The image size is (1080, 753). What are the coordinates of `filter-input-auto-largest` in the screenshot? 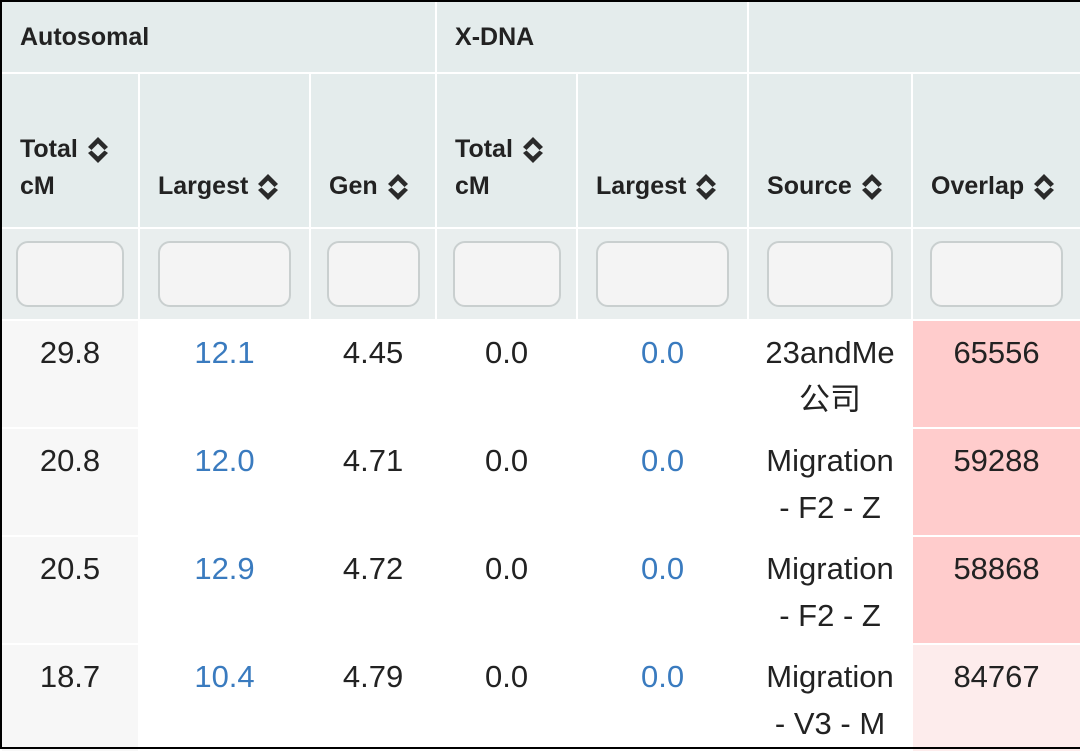 It's located at (224, 274).